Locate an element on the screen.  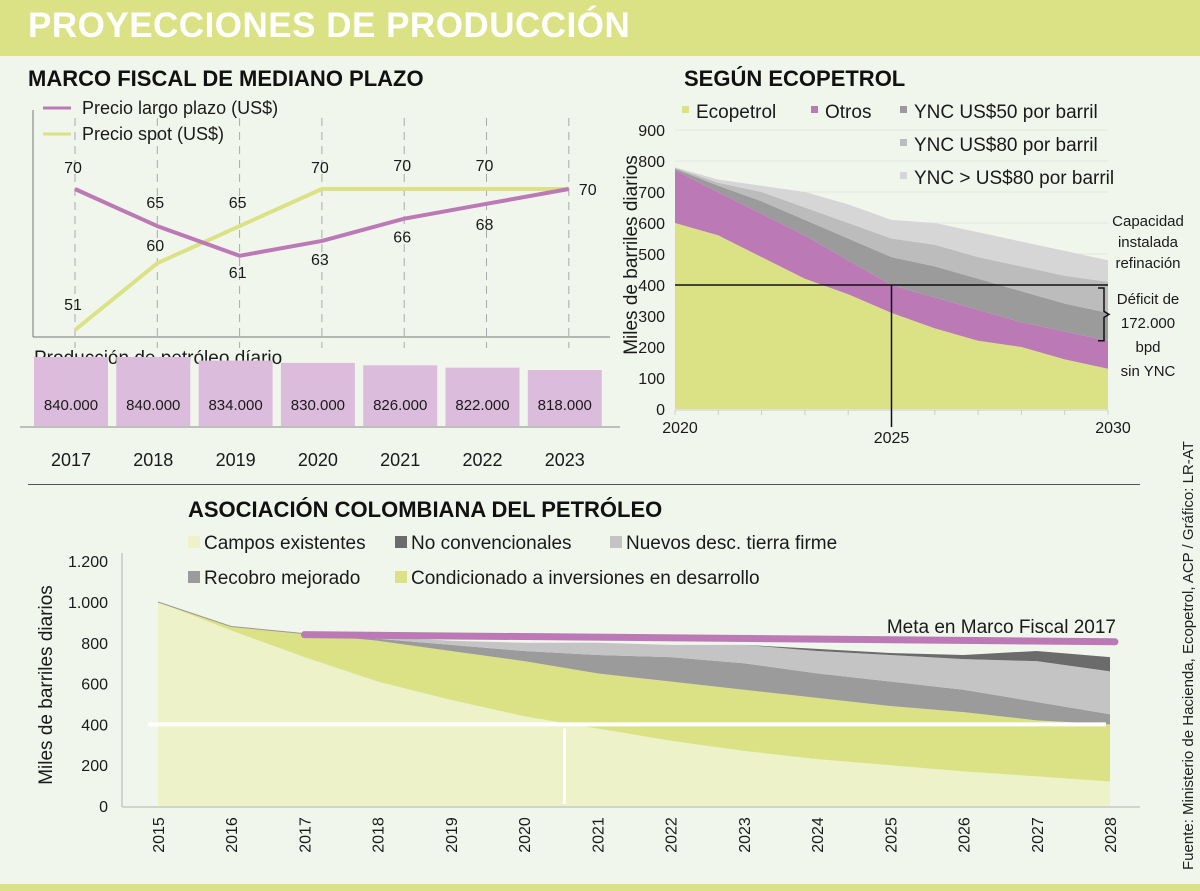
bar-year-2022: 2022 is located at coordinates (482, 460).